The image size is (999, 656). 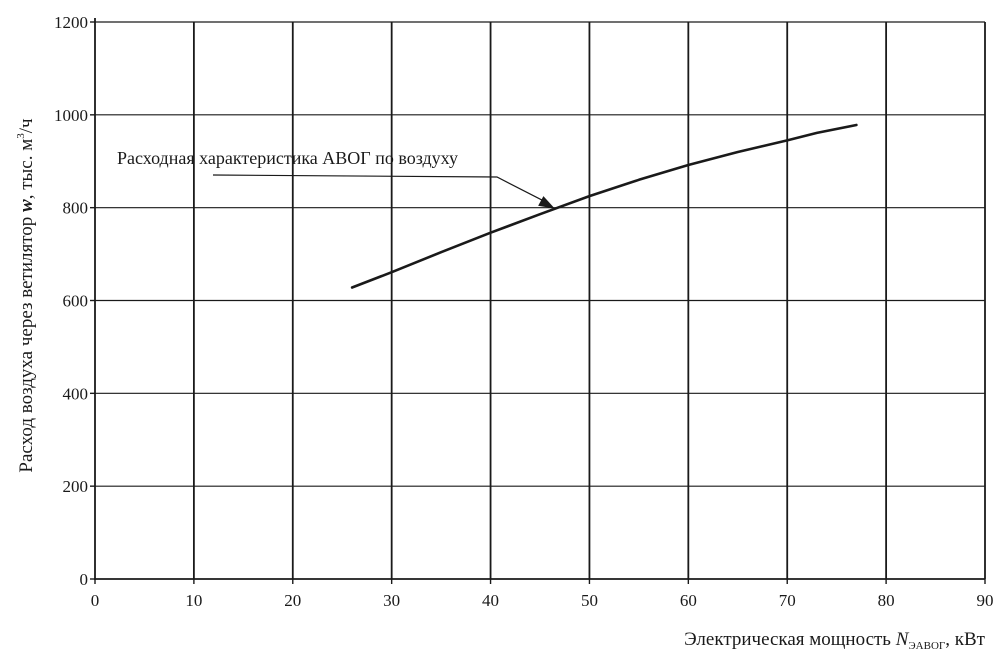 I want to click on annotation-arrowhead, so click(x=546, y=202).